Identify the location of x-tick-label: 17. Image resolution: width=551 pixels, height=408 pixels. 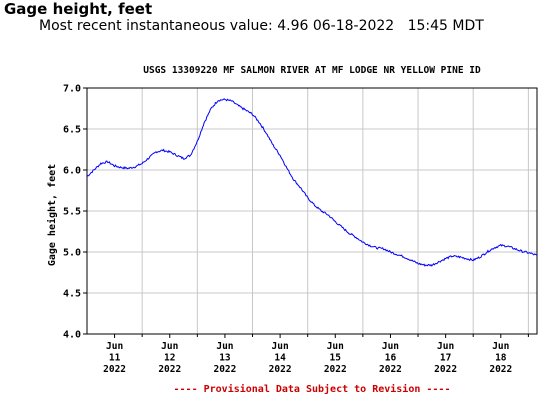
(445, 358).